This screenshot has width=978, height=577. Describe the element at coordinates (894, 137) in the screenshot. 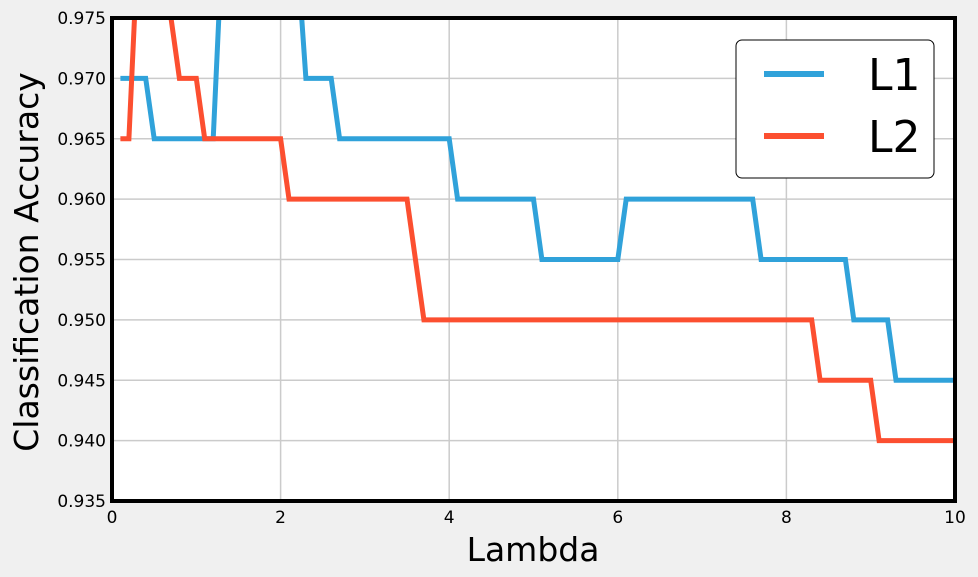

I see `legend-label-l2: L2` at that location.